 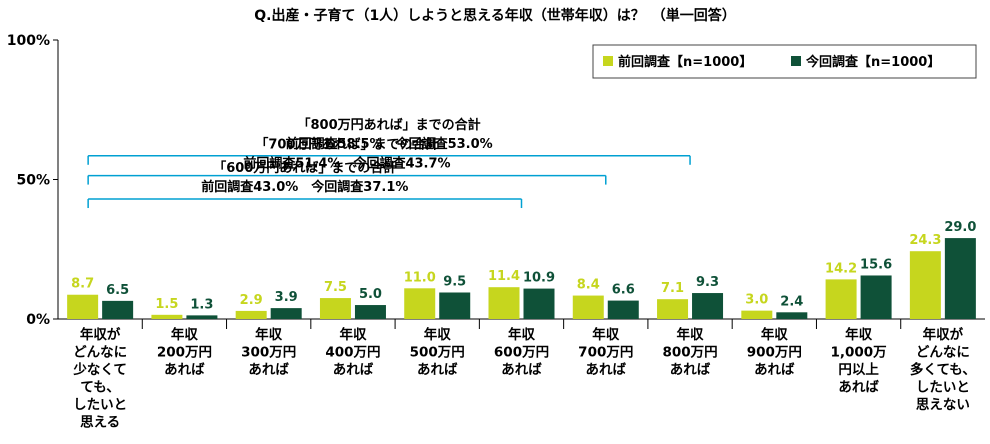 I want to click on category-label: 円以上, so click(x=858, y=370).